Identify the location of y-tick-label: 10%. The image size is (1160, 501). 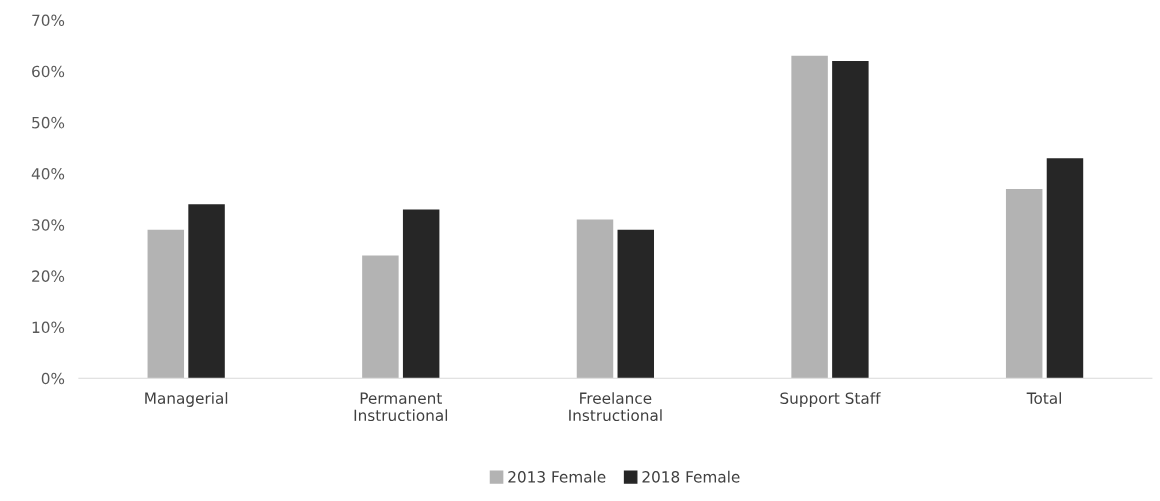
(48, 327).